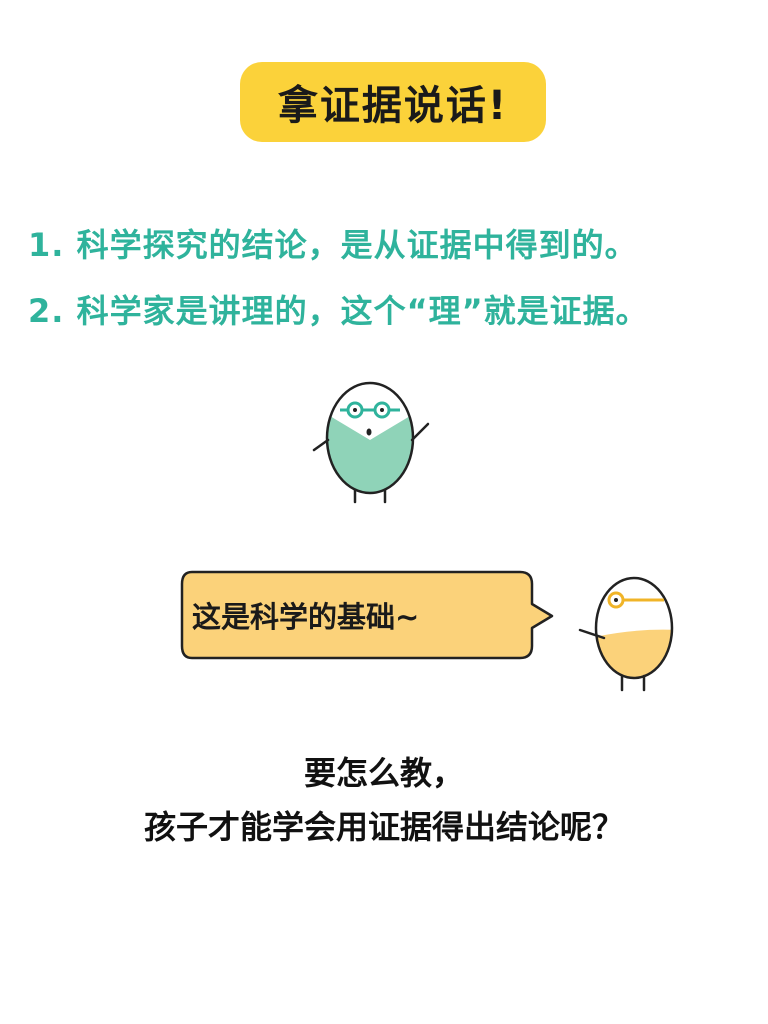 The image size is (768, 1024). What do you see at coordinates (393, 106) in the screenshot?
I see `page-title: 拿证据说话!` at bounding box center [393, 106].